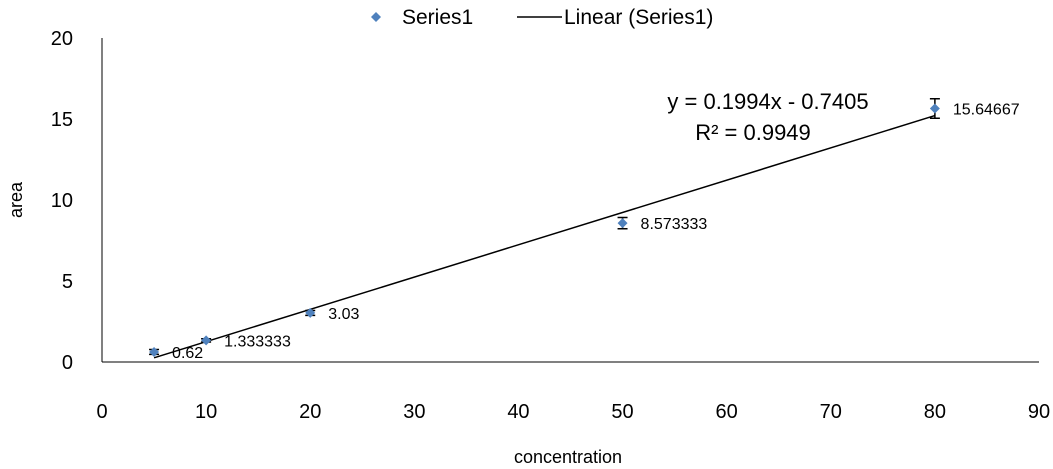  Describe the element at coordinates (187, 353) in the screenshot. I see `data-label: 0.62` at that location.